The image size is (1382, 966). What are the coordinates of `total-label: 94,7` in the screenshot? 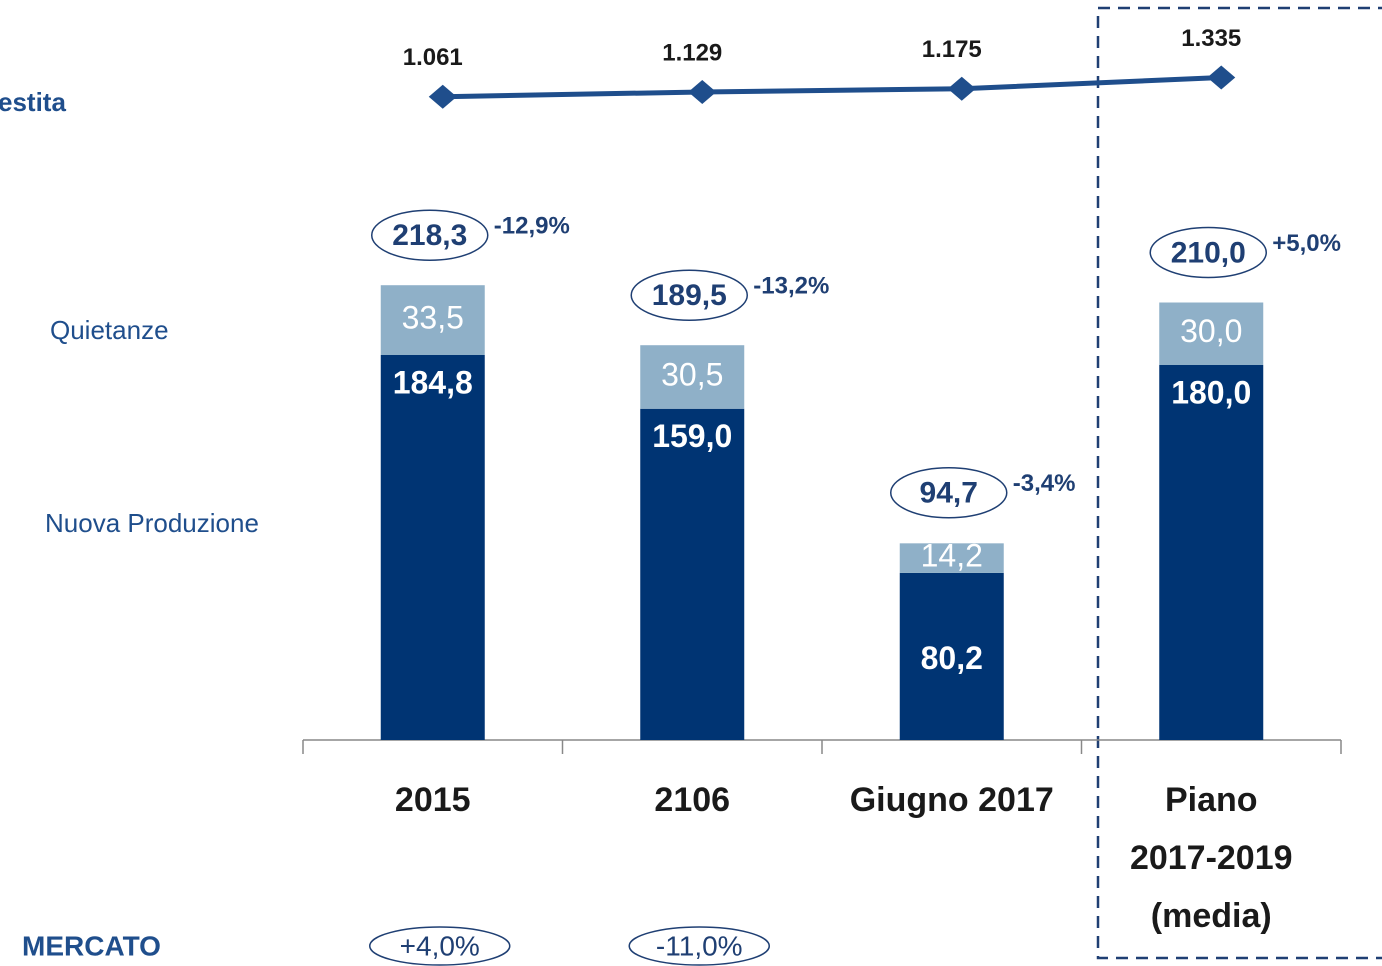 It's located at (949, 493).